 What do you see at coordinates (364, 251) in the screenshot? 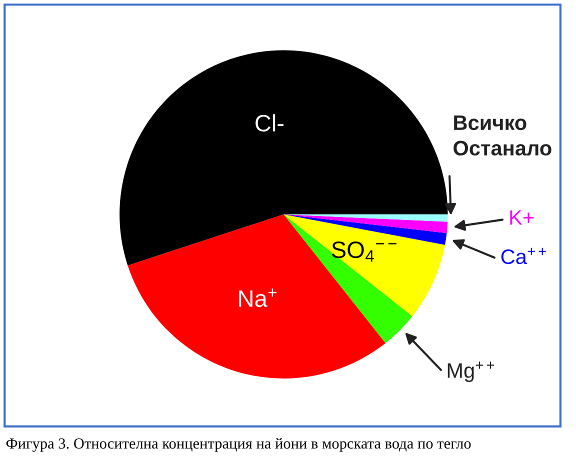
I see `slice-label: SO$_{4}$$^{−−}$` at bounding box center [364, 251].